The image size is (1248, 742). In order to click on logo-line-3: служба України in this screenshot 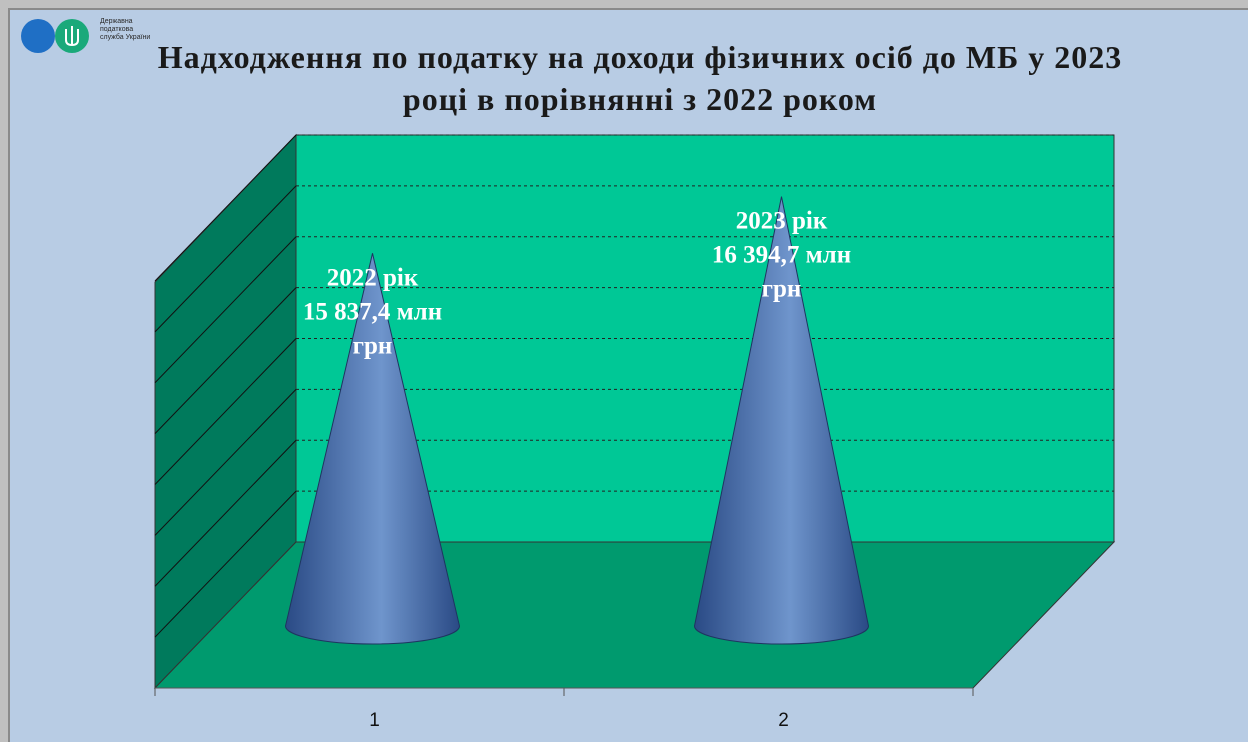, I will do `click(125, 37)`.